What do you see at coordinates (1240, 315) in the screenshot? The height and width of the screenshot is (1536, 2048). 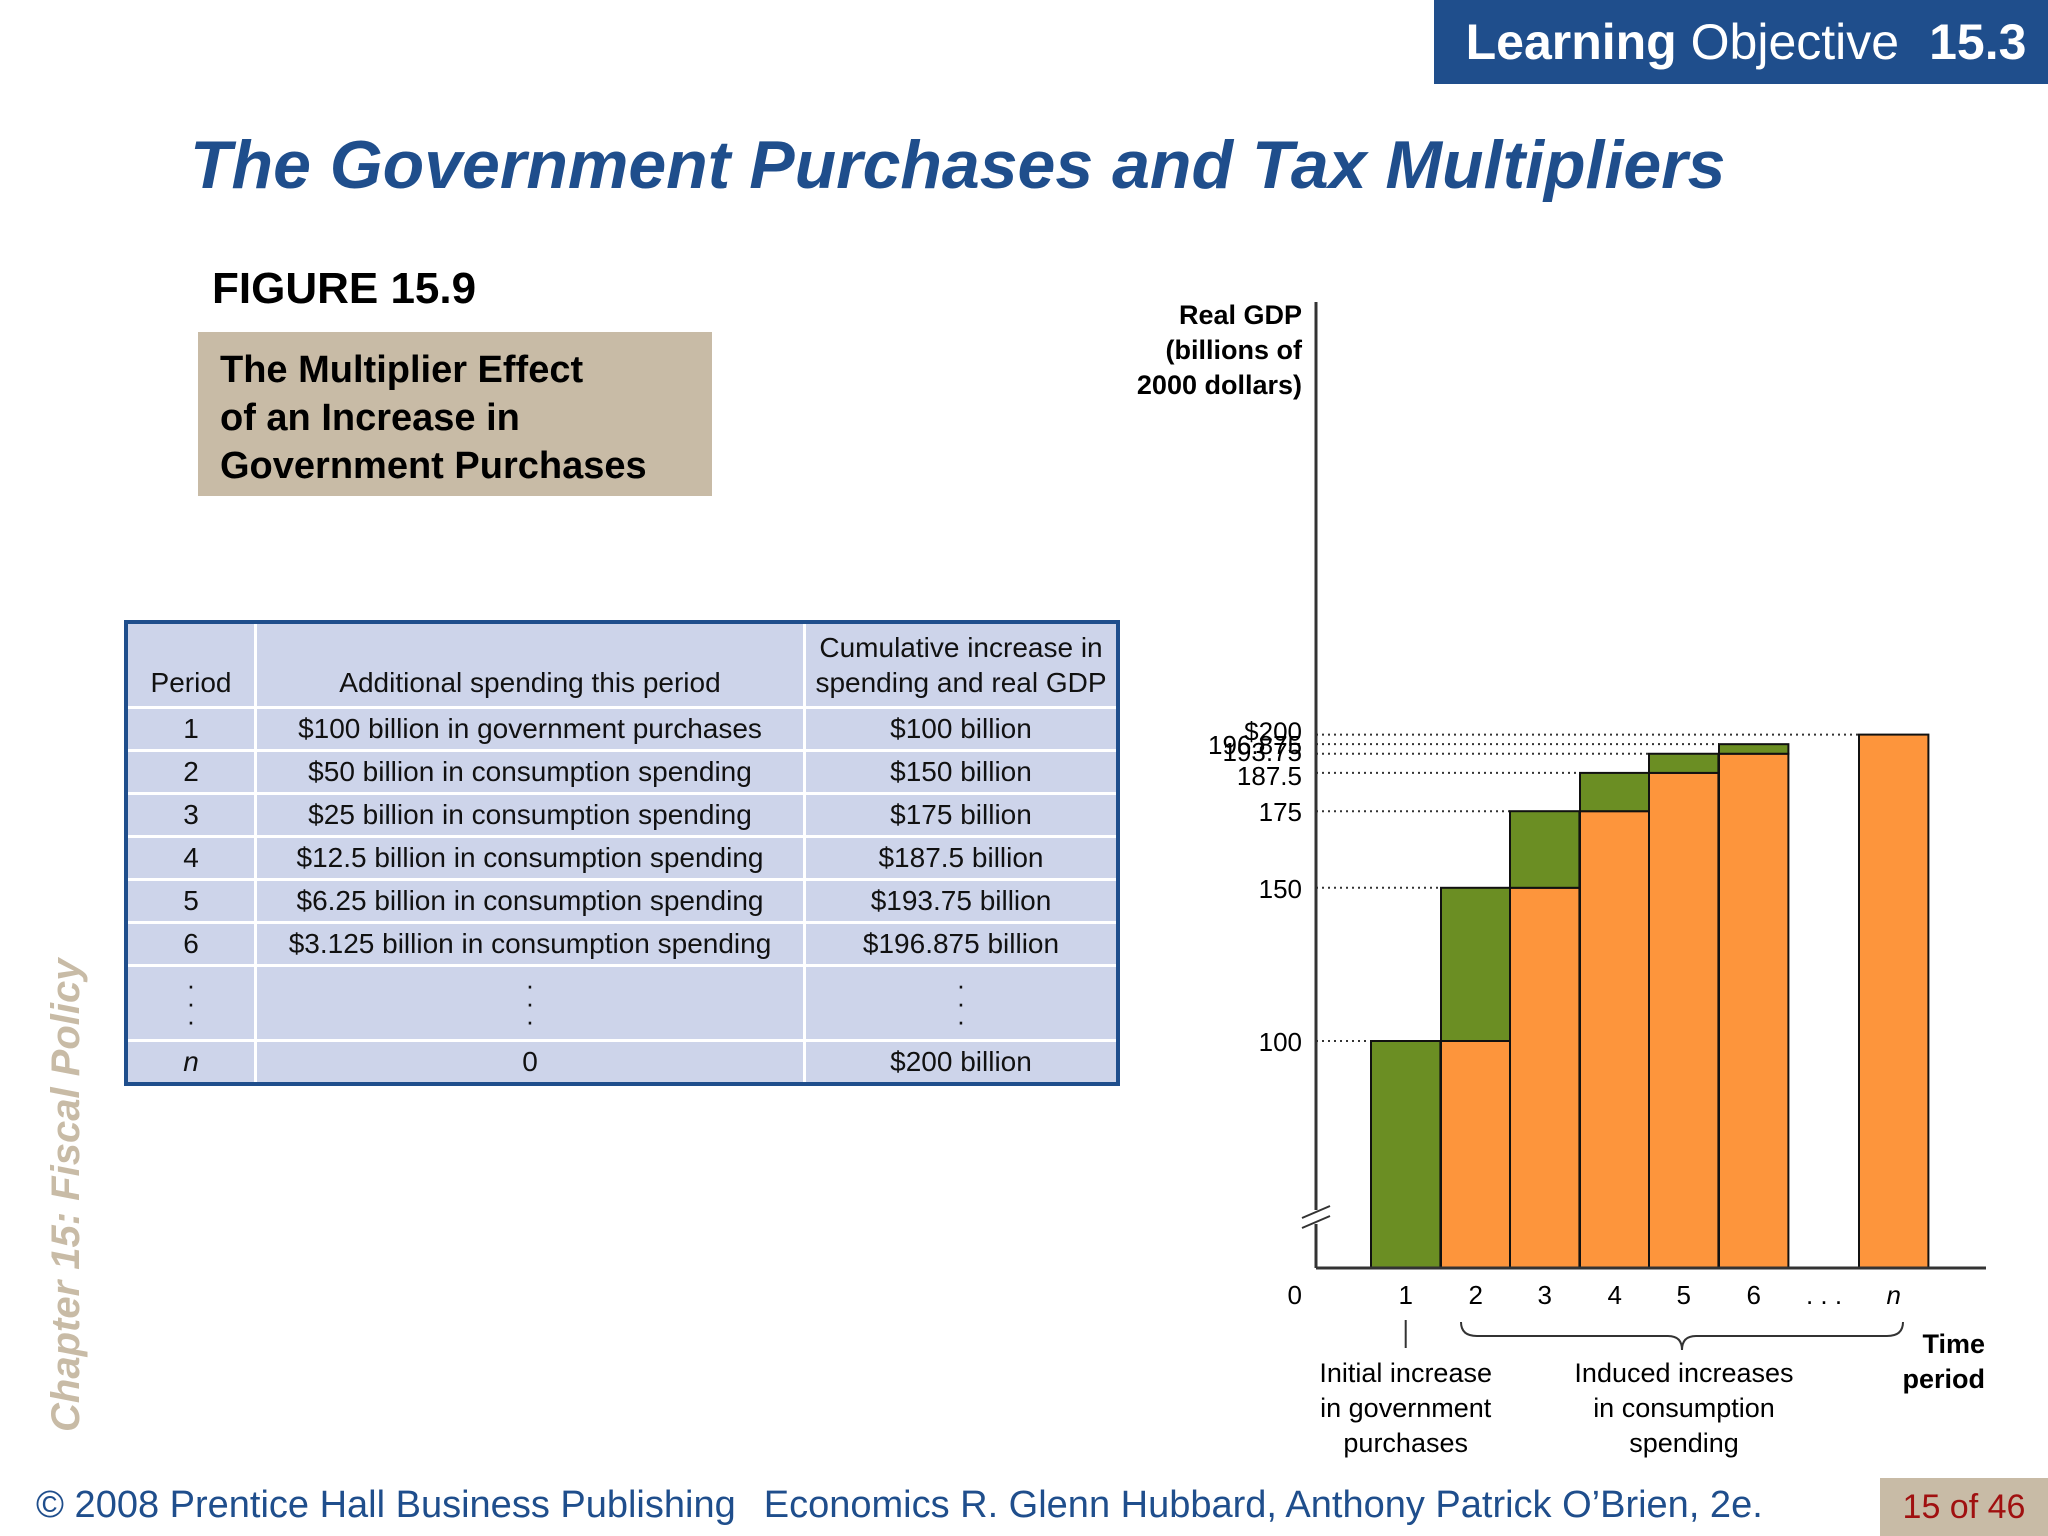 I see `y-axis-title: Real GDP` at bounding box center [1240, 315].